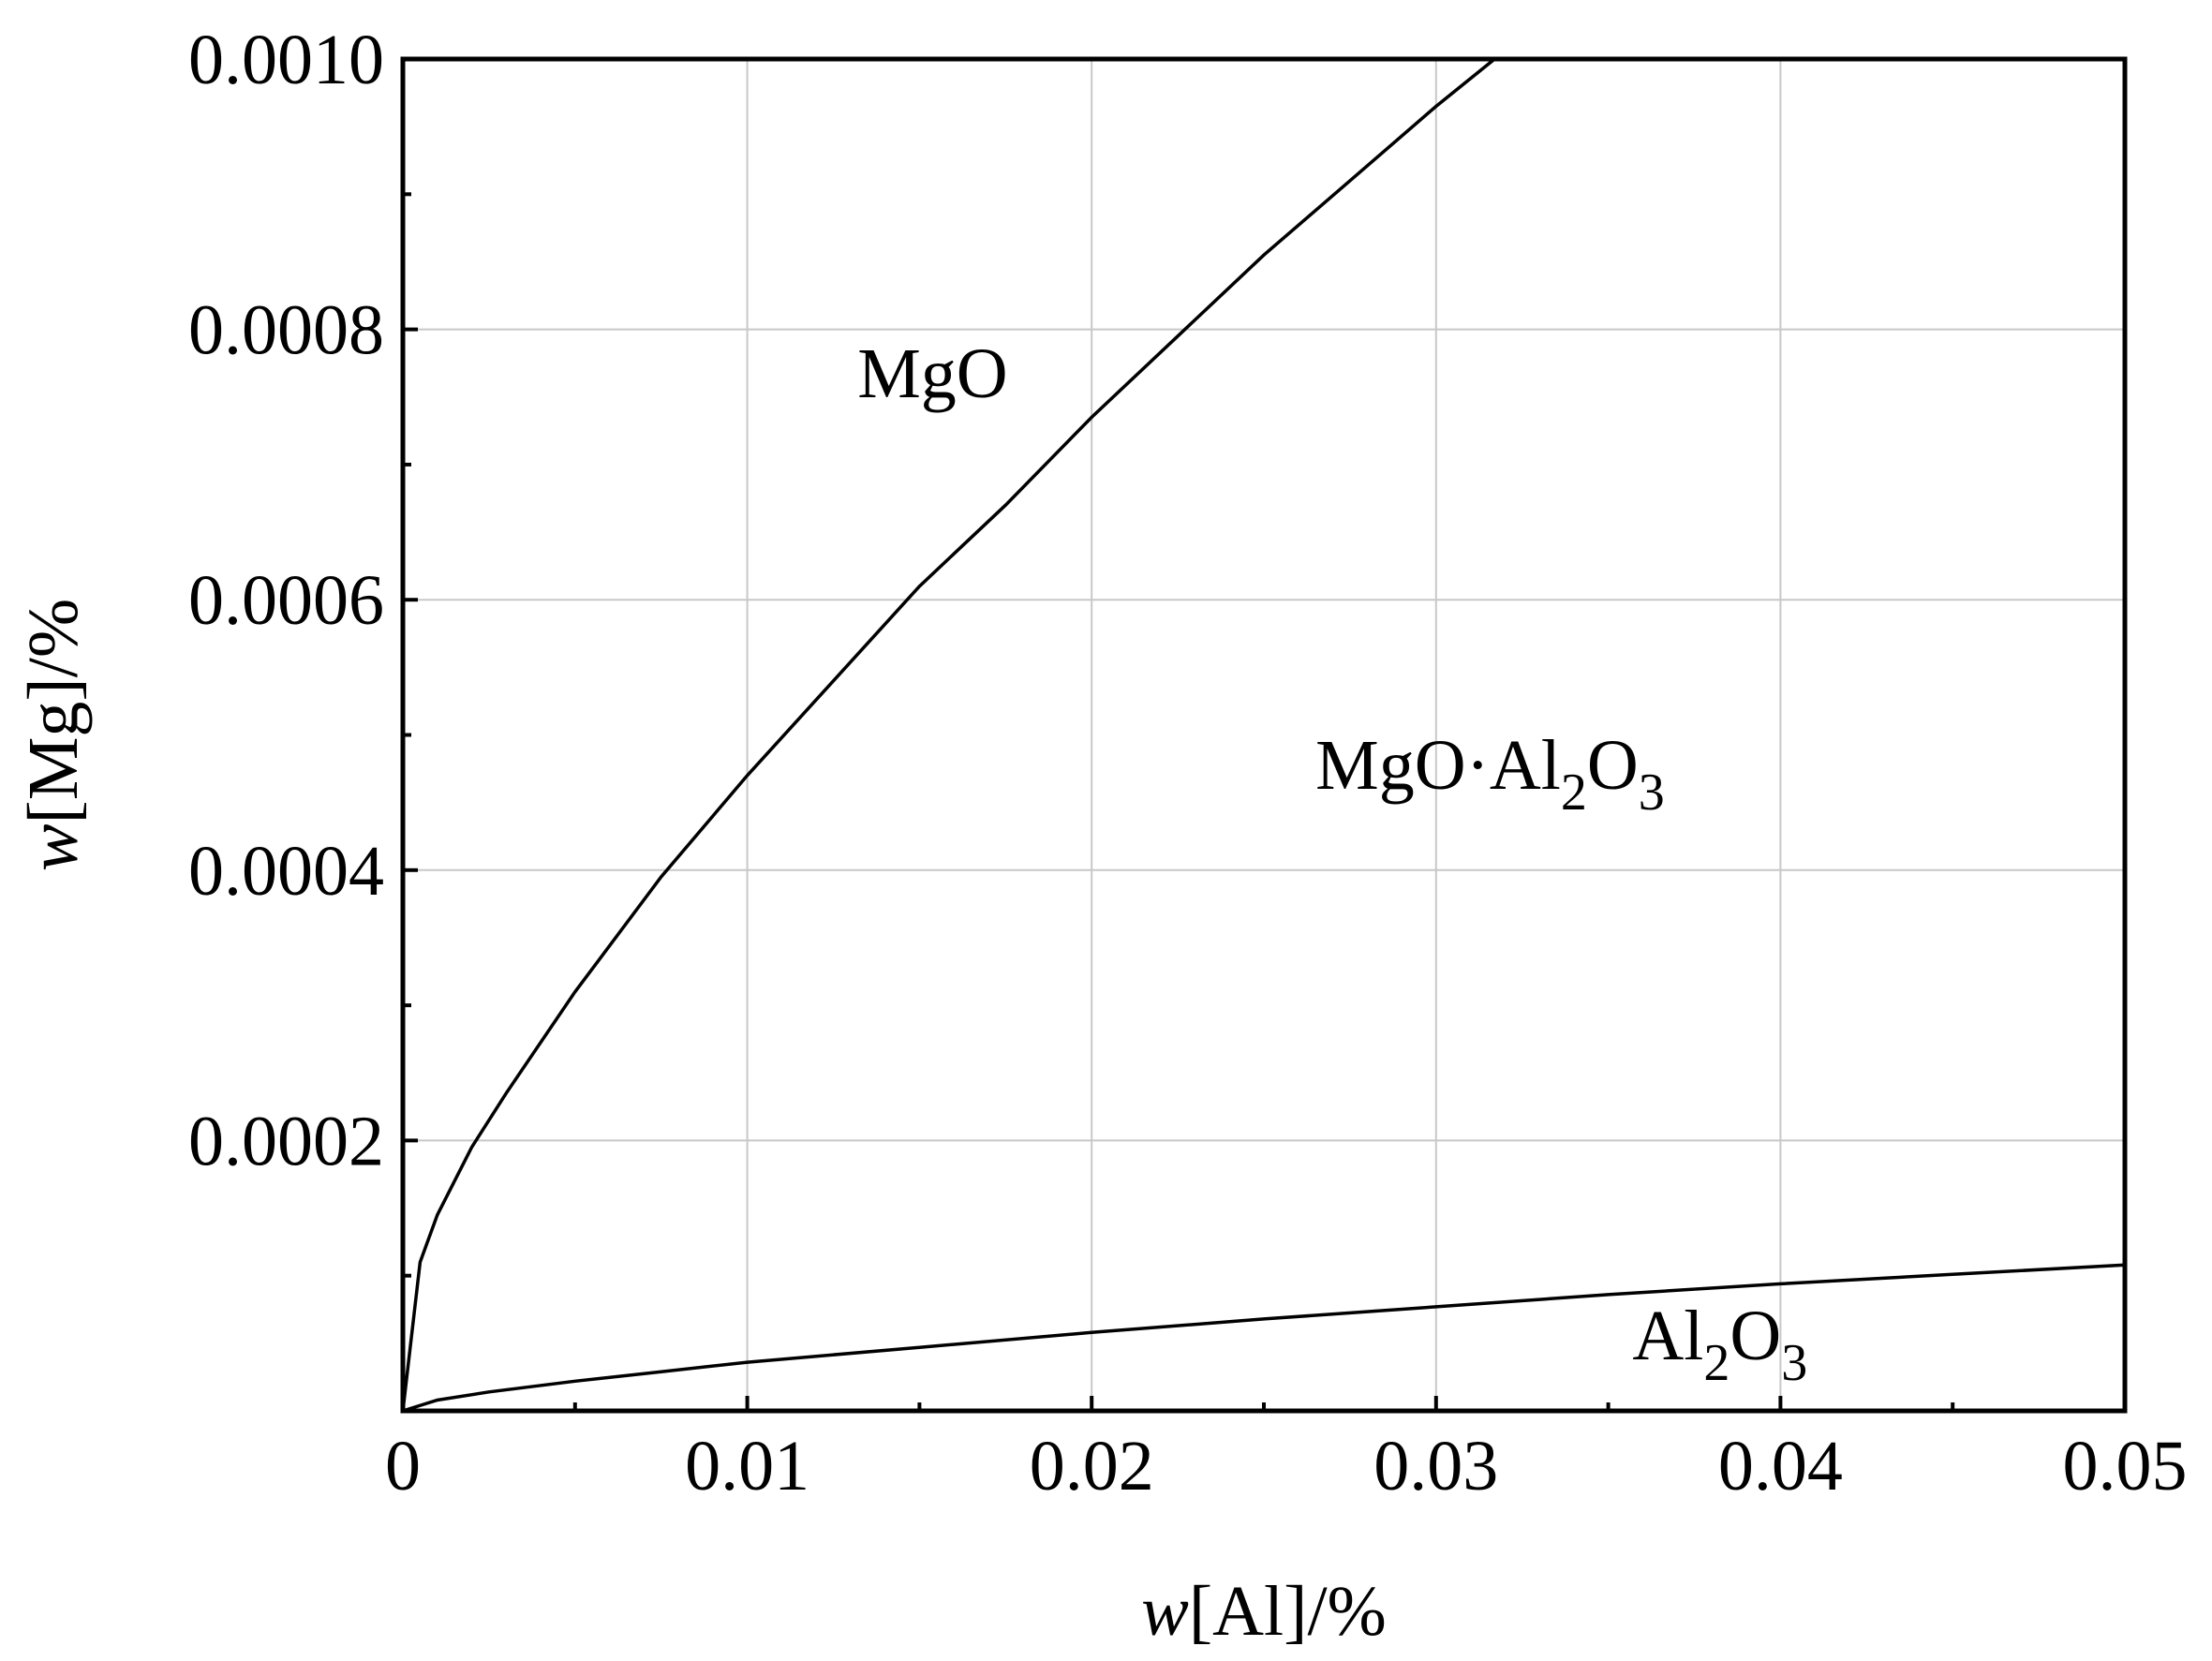  What do you see at coordinates (932, 374) in the screenshot?
I see `region-label-mgo: MgO` at bounding box center [932, 374].